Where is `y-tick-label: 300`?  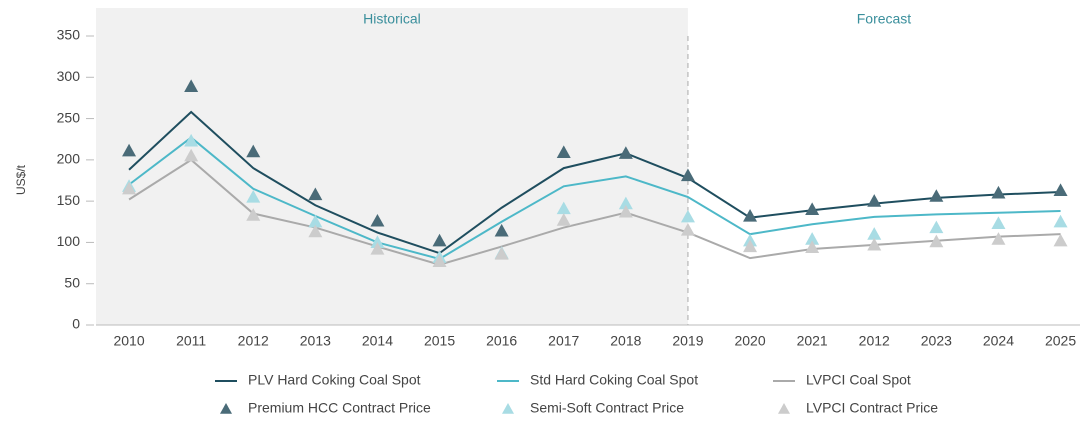
y-tick-label: 300 is located at coordinates (69, 76).